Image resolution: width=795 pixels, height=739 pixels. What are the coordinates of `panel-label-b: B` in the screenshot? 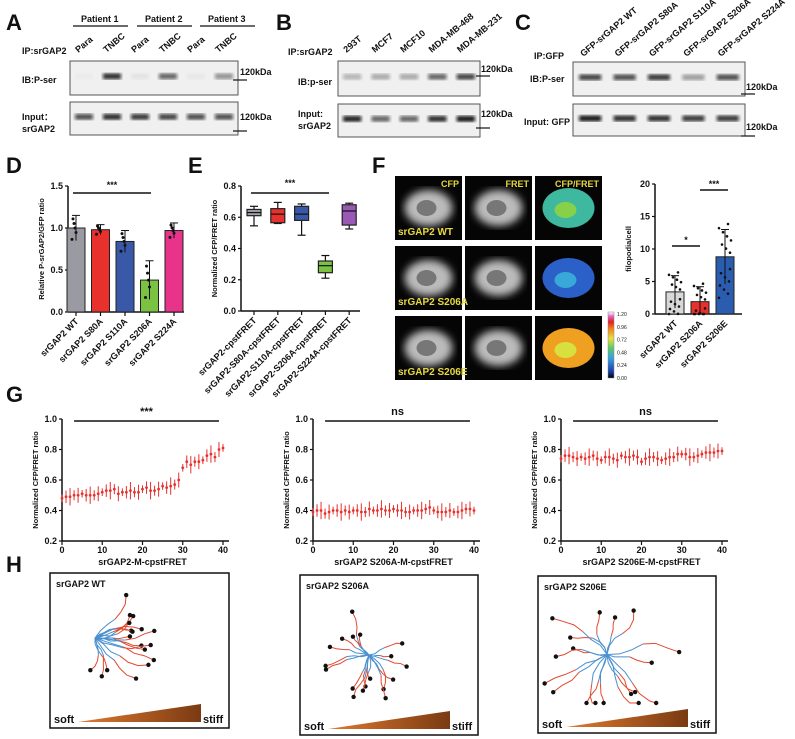 It's located at (284, 22).